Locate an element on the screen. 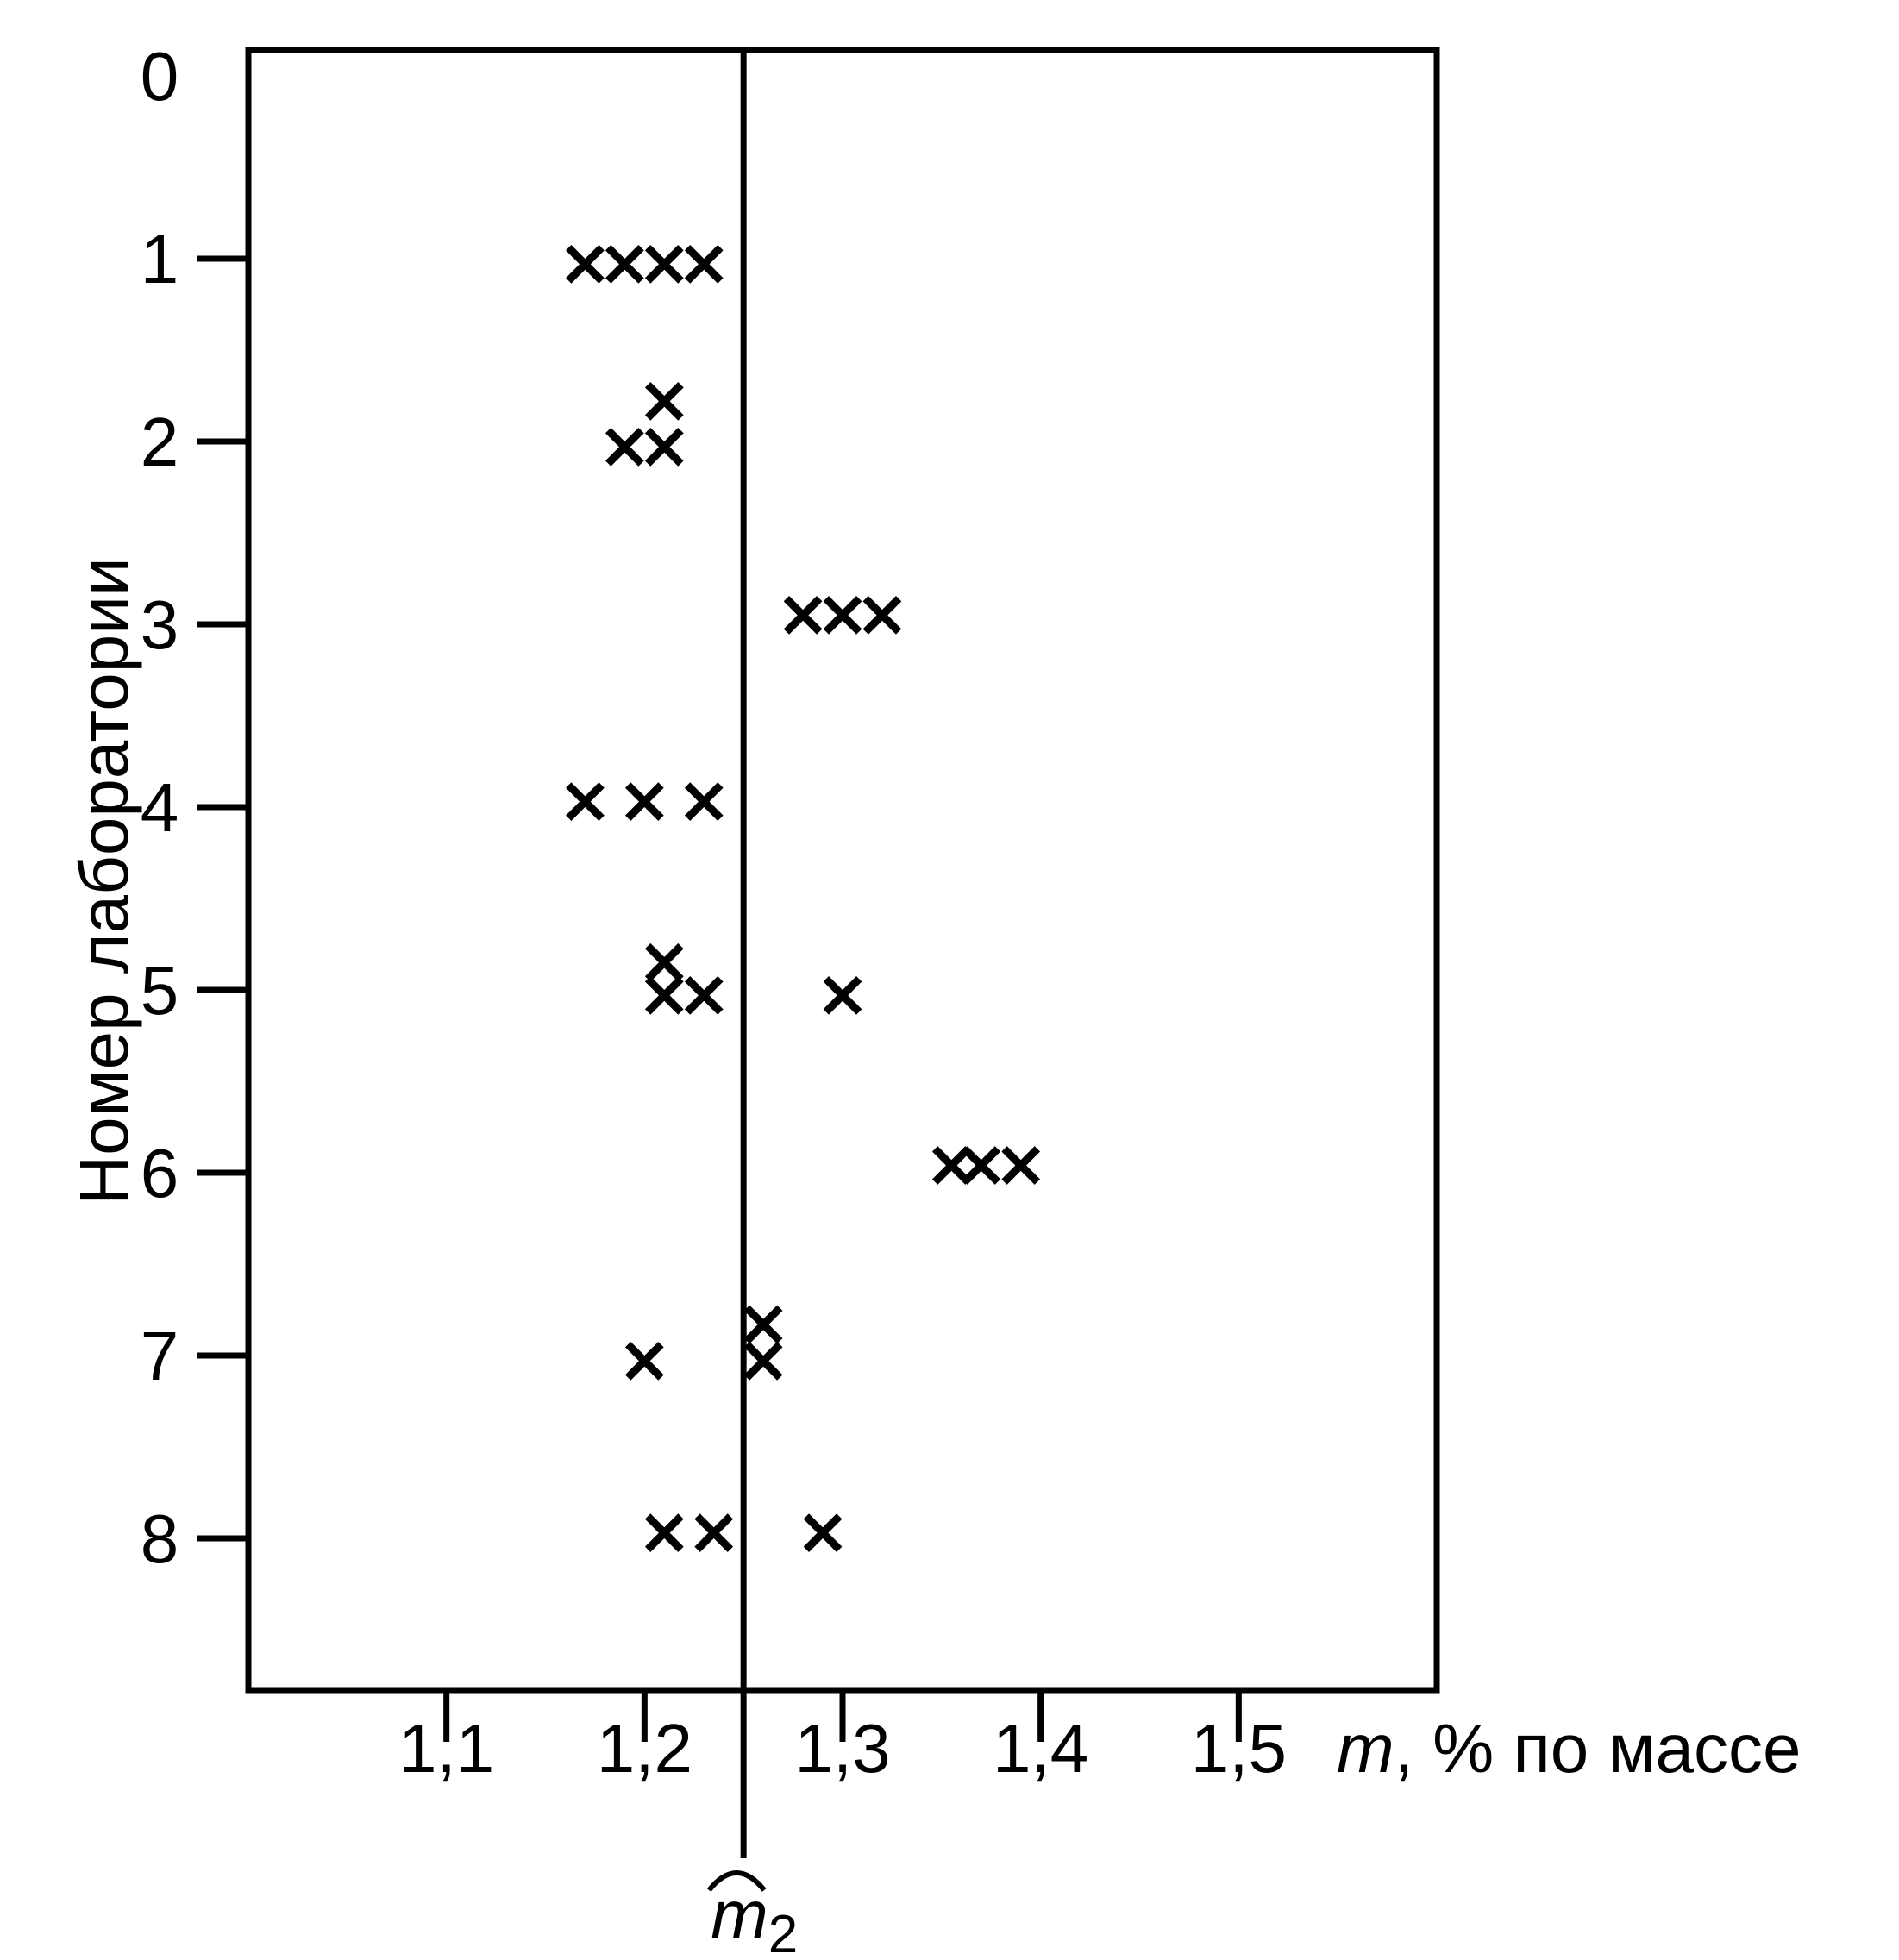 The height and width of the screenshot is (1960, 1899). y-tick-label: 0 is located at coordinates (160, 76).